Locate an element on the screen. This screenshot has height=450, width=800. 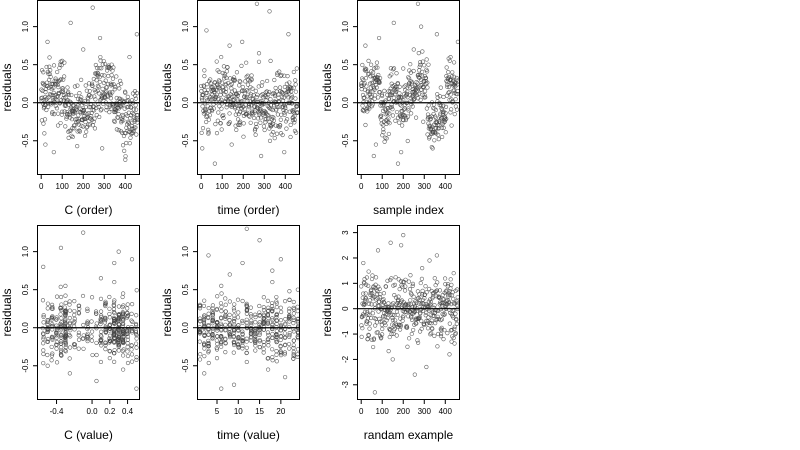
y-axis-title: residuals is located at coordinates (327, 87).